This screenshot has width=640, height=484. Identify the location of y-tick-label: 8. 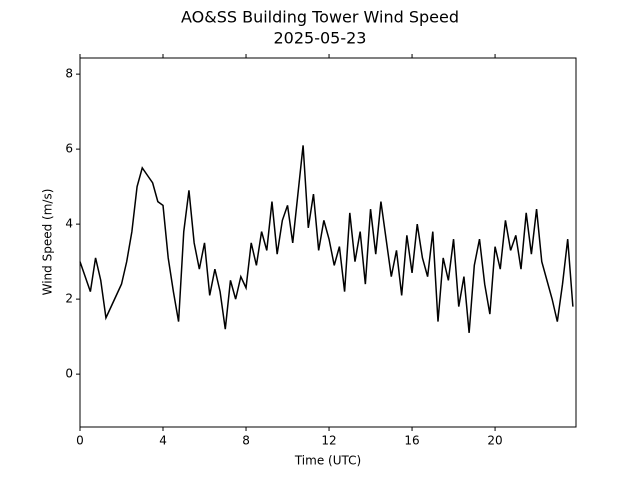
(69, 74).